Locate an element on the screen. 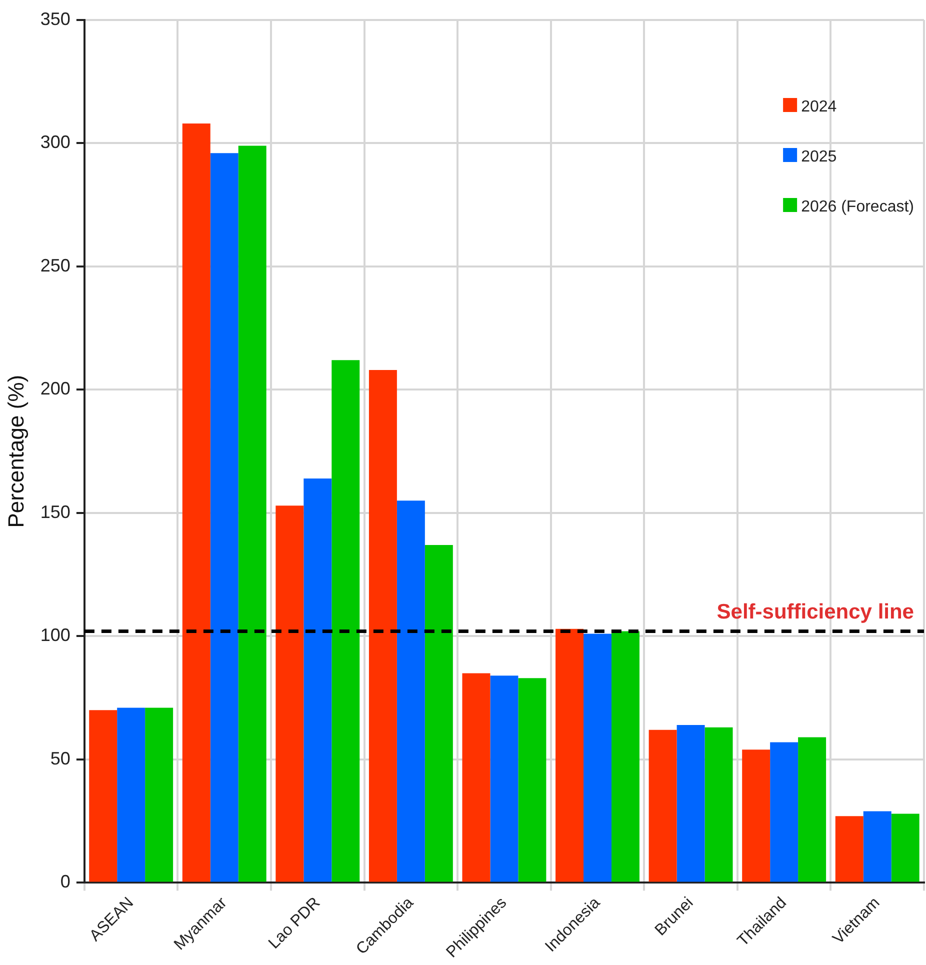 The image size is (926, 965). ref-line-label: Self-sufficiency line is located at coordinates (815, 612).